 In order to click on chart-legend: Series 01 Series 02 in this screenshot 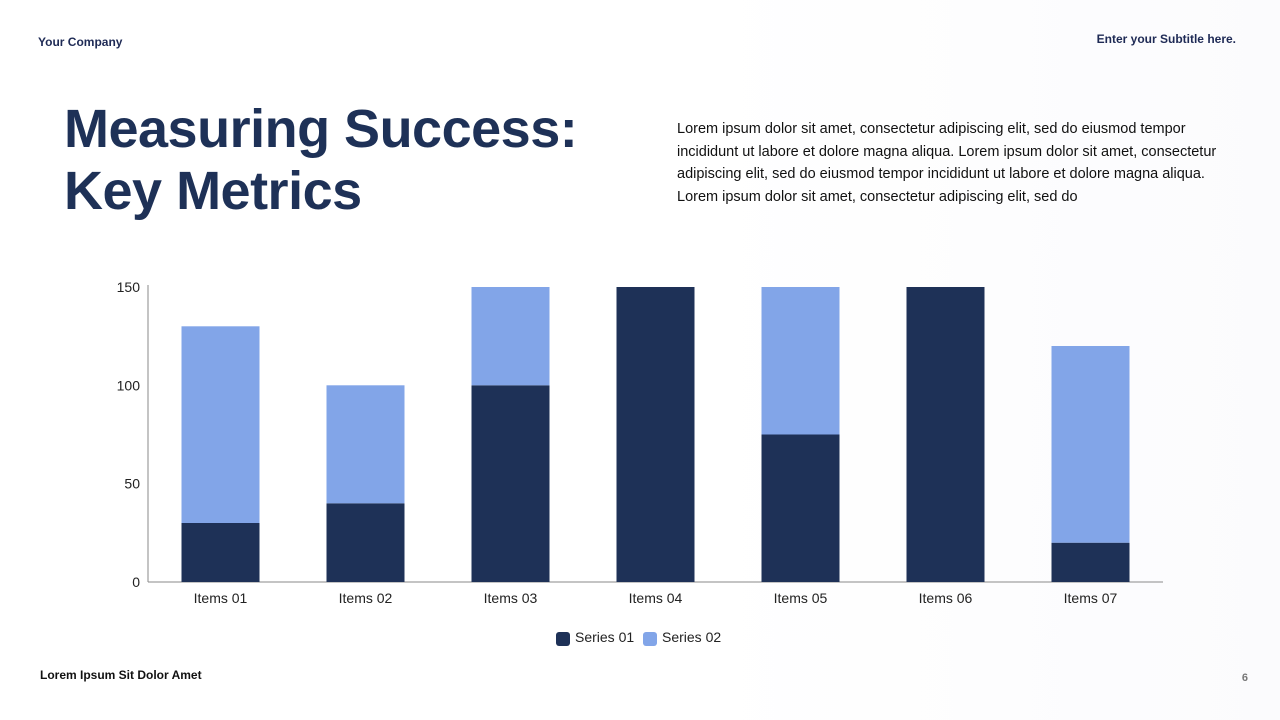, I will do `click(638, 637)`.